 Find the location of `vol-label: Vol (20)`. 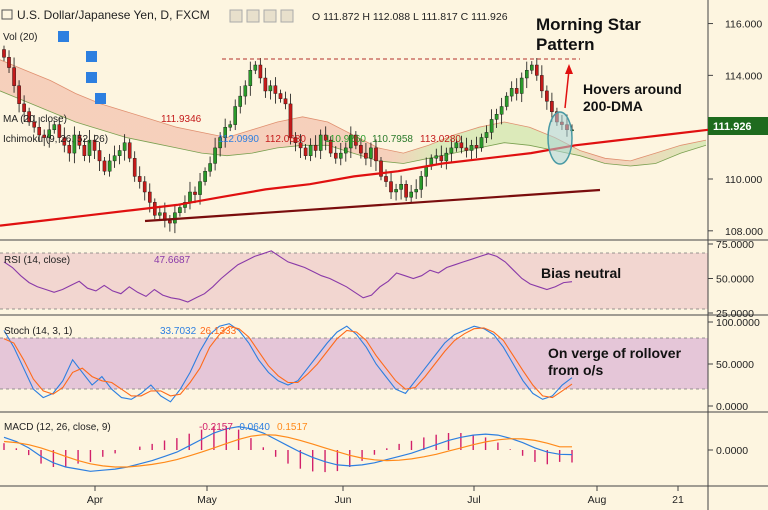

vol-label: Vol (20) is located at coordinates (20, 37).